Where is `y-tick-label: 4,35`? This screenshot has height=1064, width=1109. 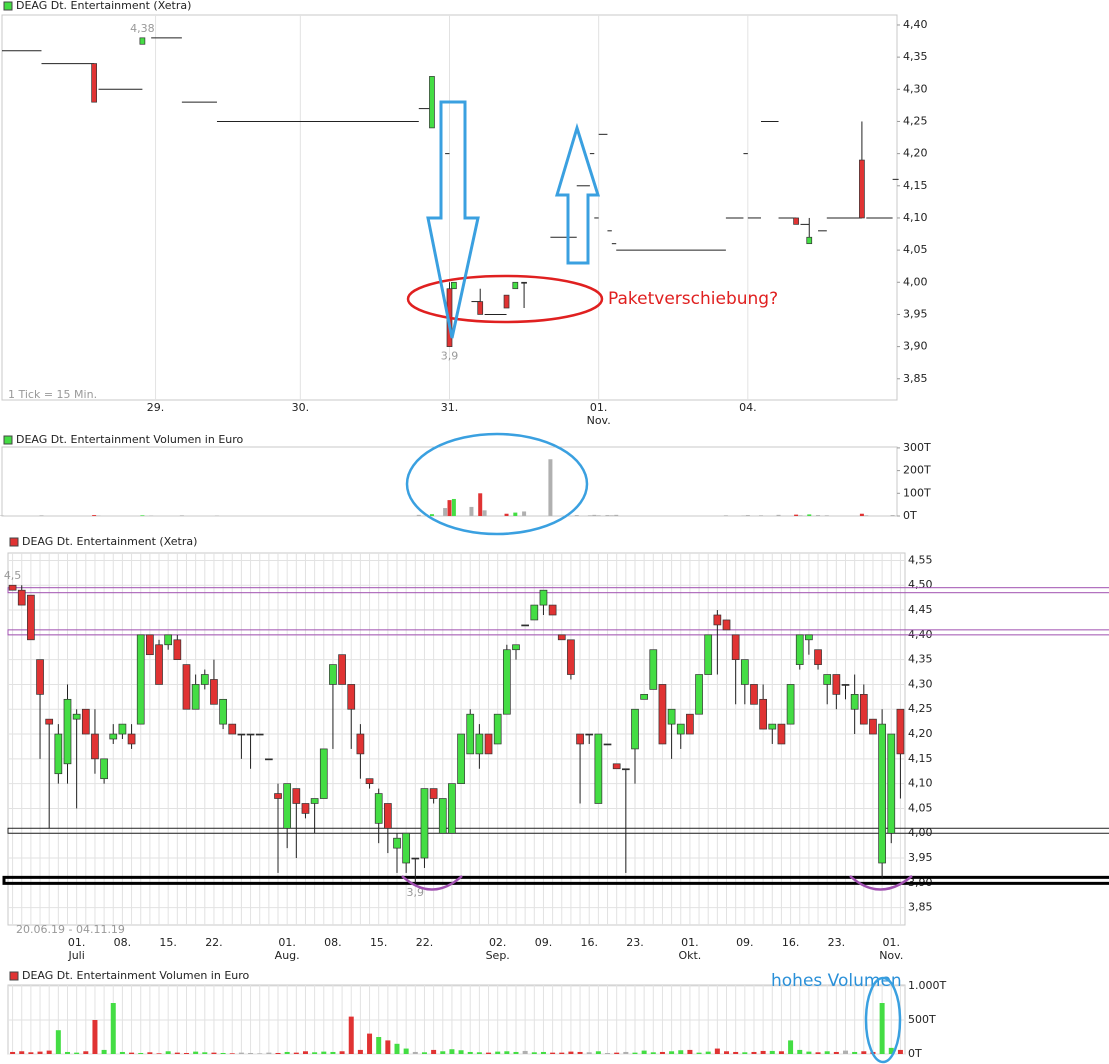
y-tick-label: 4,35 is located at coordinates (920, 659).